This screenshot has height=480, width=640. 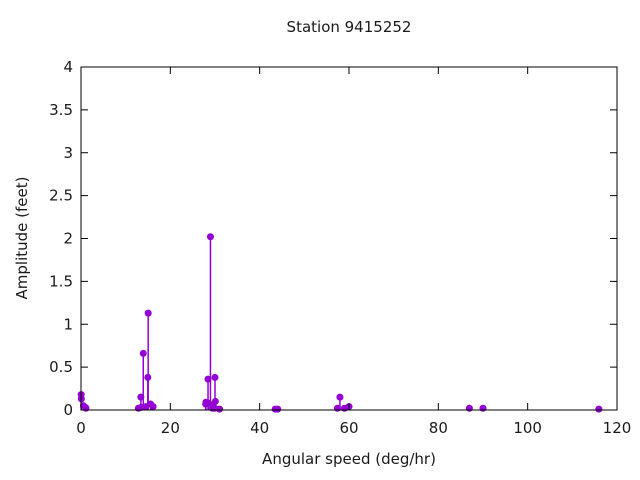 I want to click on y-tick-label: 3.5, so click(x=61, y=110).